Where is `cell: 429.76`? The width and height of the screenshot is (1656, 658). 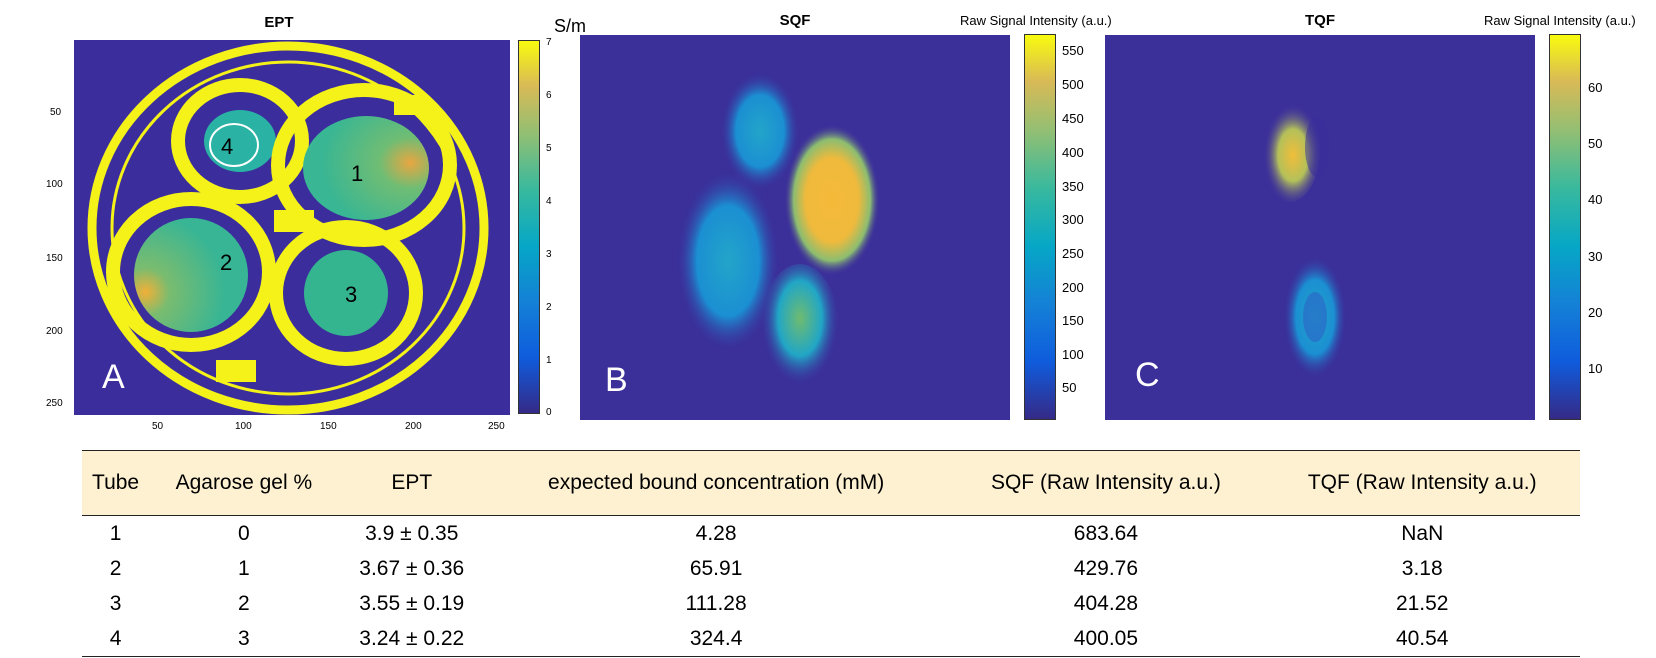 cell: 429.76 is located at coordinates (1106, 568).